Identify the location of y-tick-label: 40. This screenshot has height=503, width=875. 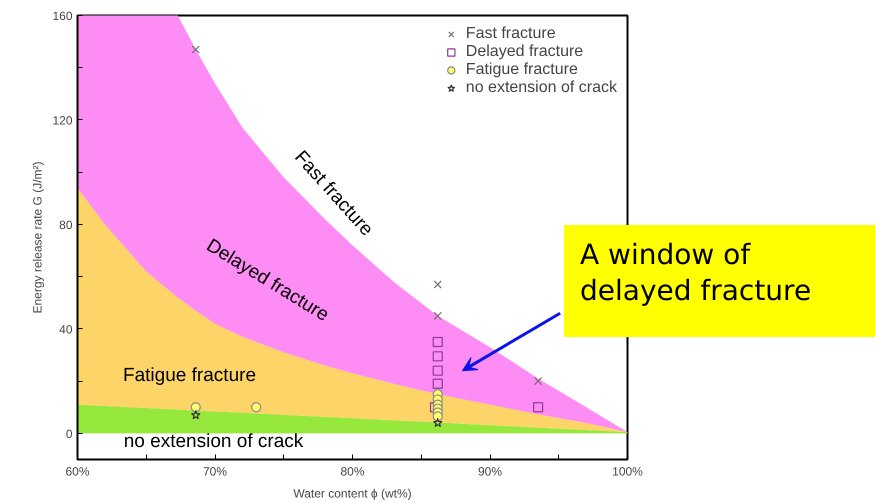
(66, 329).